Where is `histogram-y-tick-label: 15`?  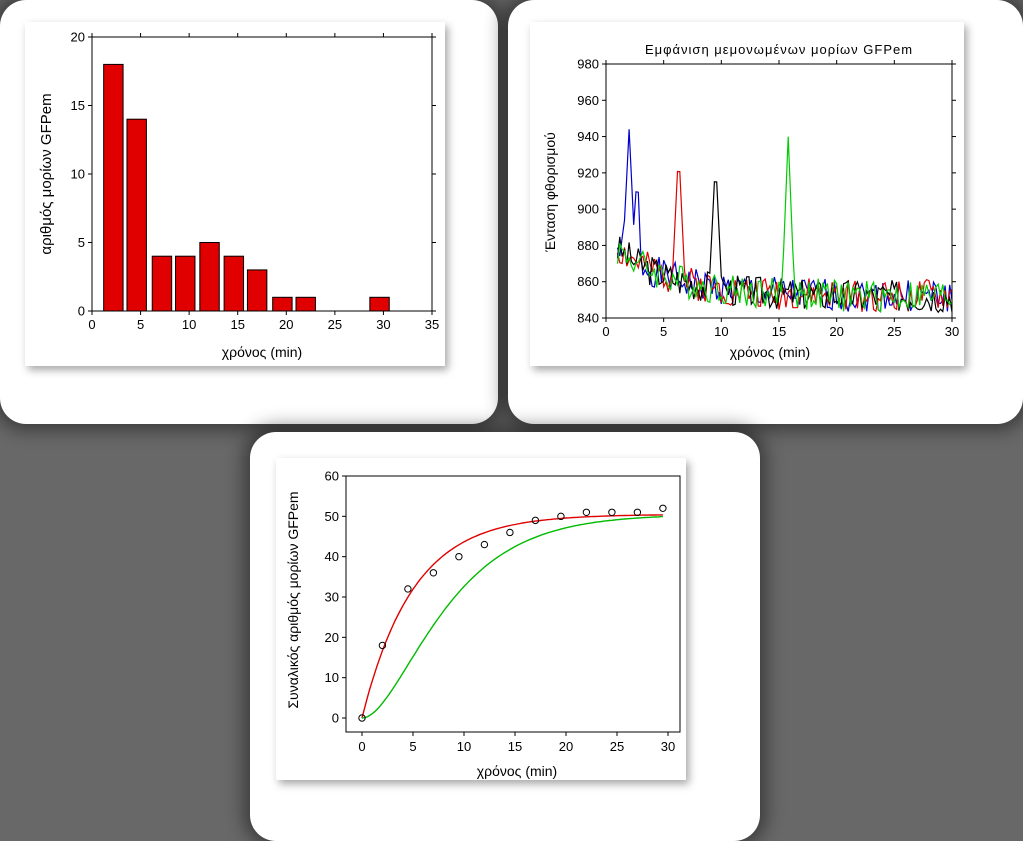
histogram-y-tick-label: 15 is located at coordinates (78, 105).